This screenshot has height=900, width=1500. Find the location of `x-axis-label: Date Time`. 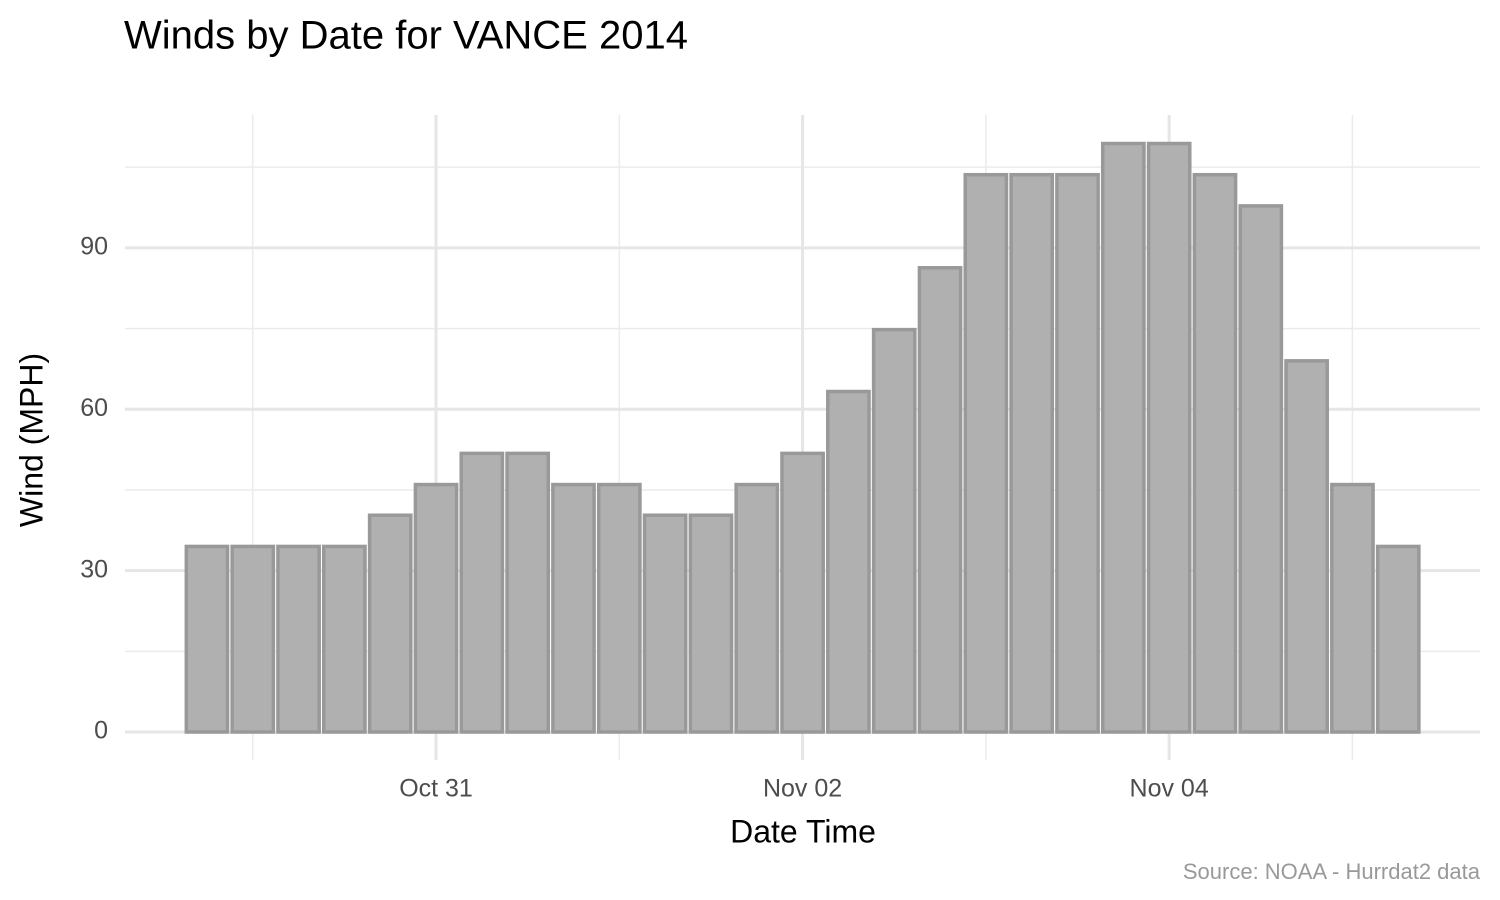

x-axis-label: Date Time is located at coordinates (803, 831).